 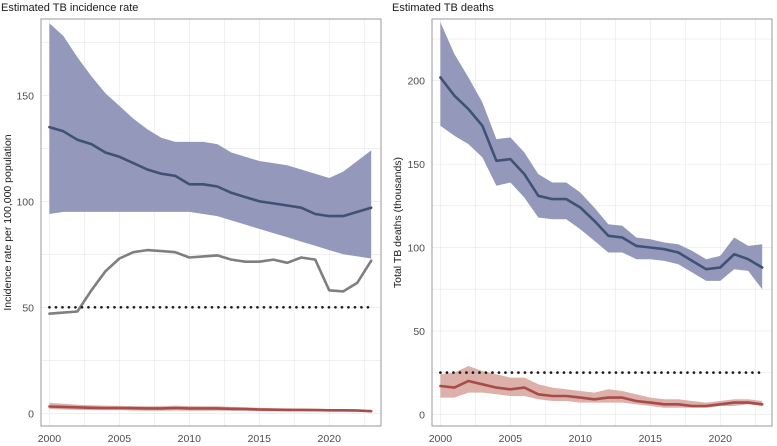 What do you see at coordinates (8, 222) in the screenshot?
I see `y-axis-title: Incidence rate per 100,000 population` at bounding box center [8, 222].